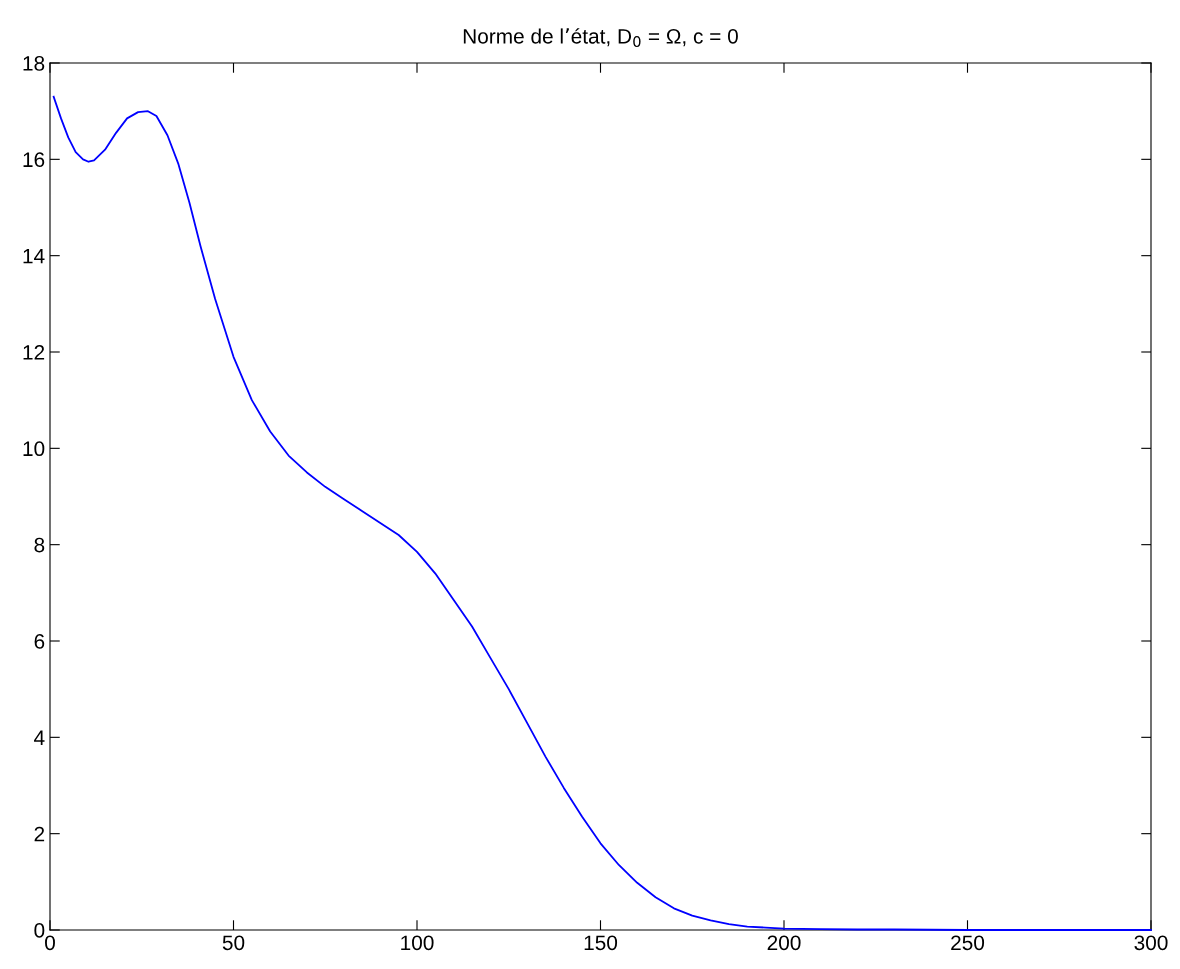 The width and height of the screenshot is (1180, 969). Describe the element at coordinates (50, 943) in the screenshot. I see `x-tick-label: 0` at that location.